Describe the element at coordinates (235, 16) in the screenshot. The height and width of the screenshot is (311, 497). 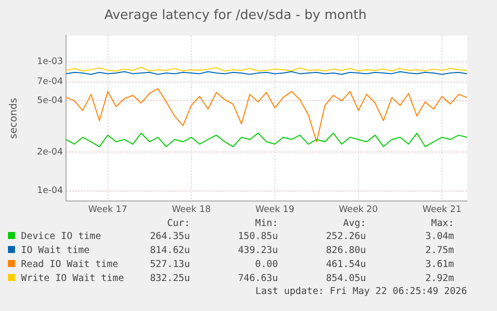
I see `chart-title: Average latency for /dev/sda - by month` at that location.